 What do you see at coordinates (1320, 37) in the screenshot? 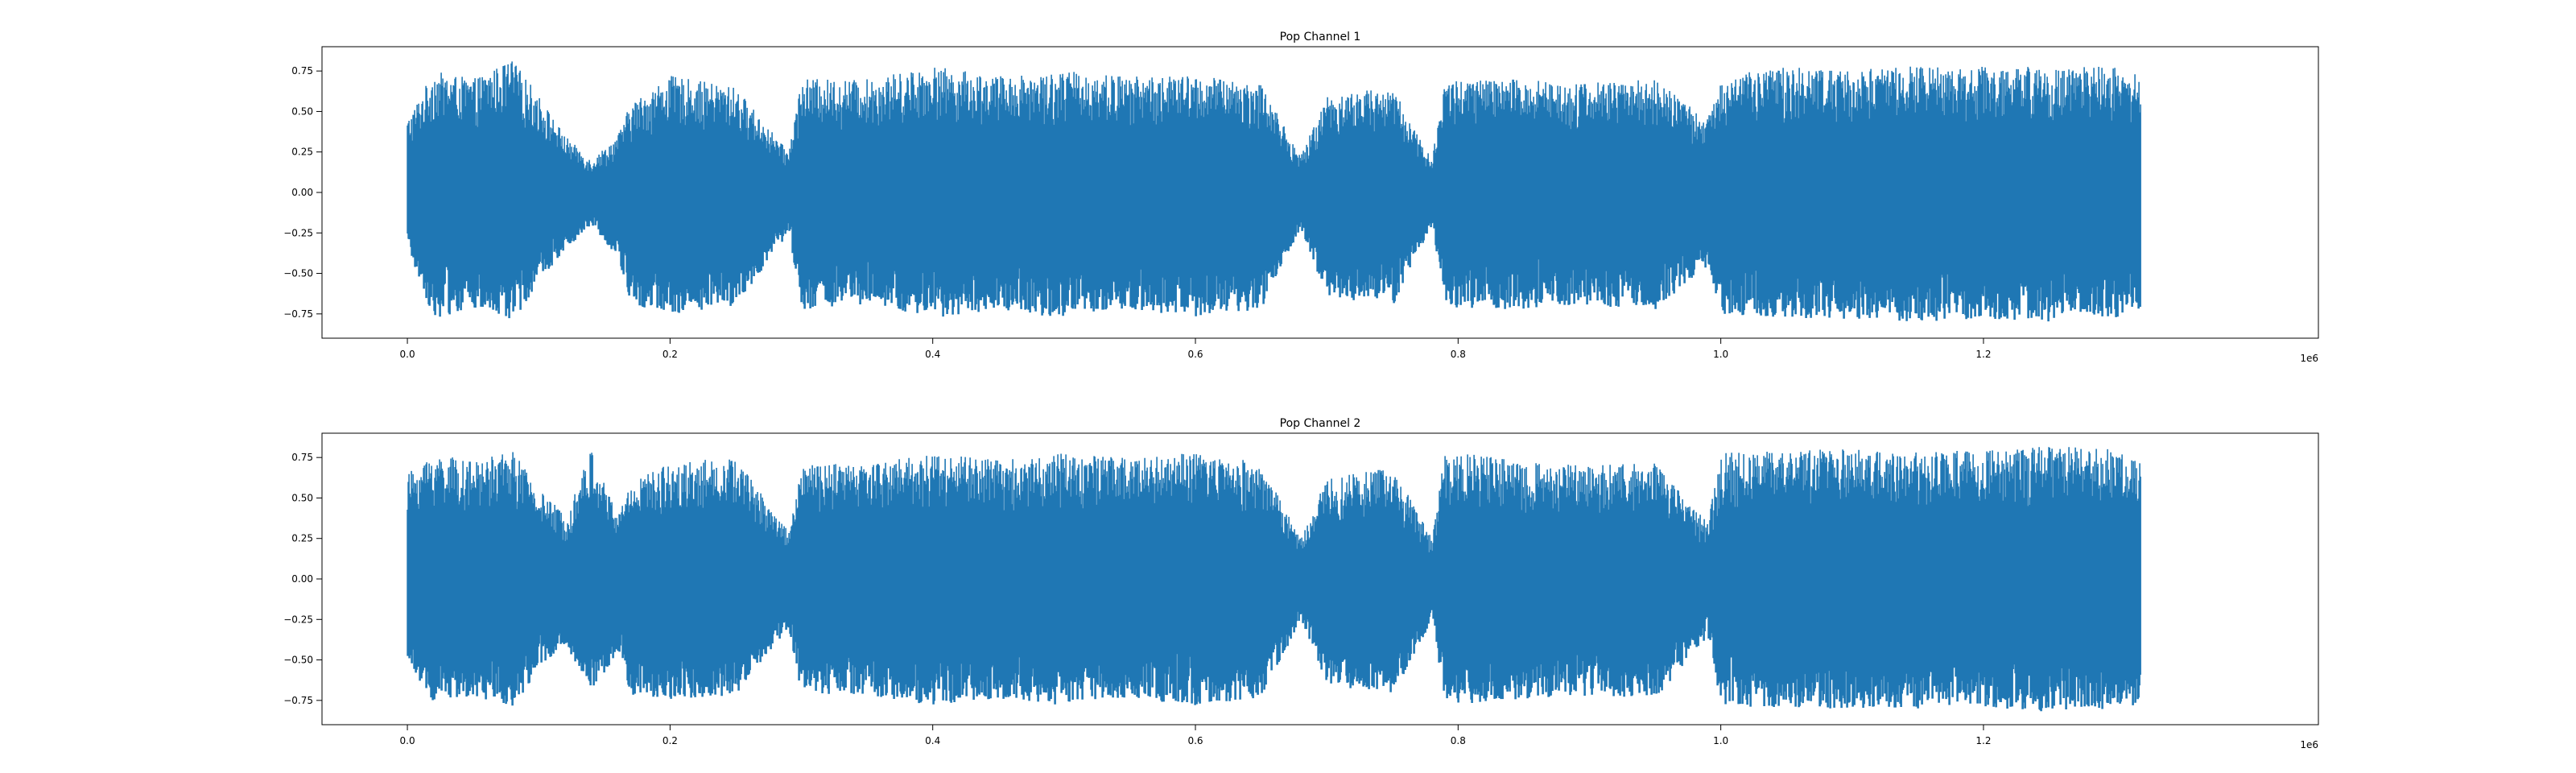
I see `subplot-title: Pop Channel 1` at bounding box center [1320, 37].